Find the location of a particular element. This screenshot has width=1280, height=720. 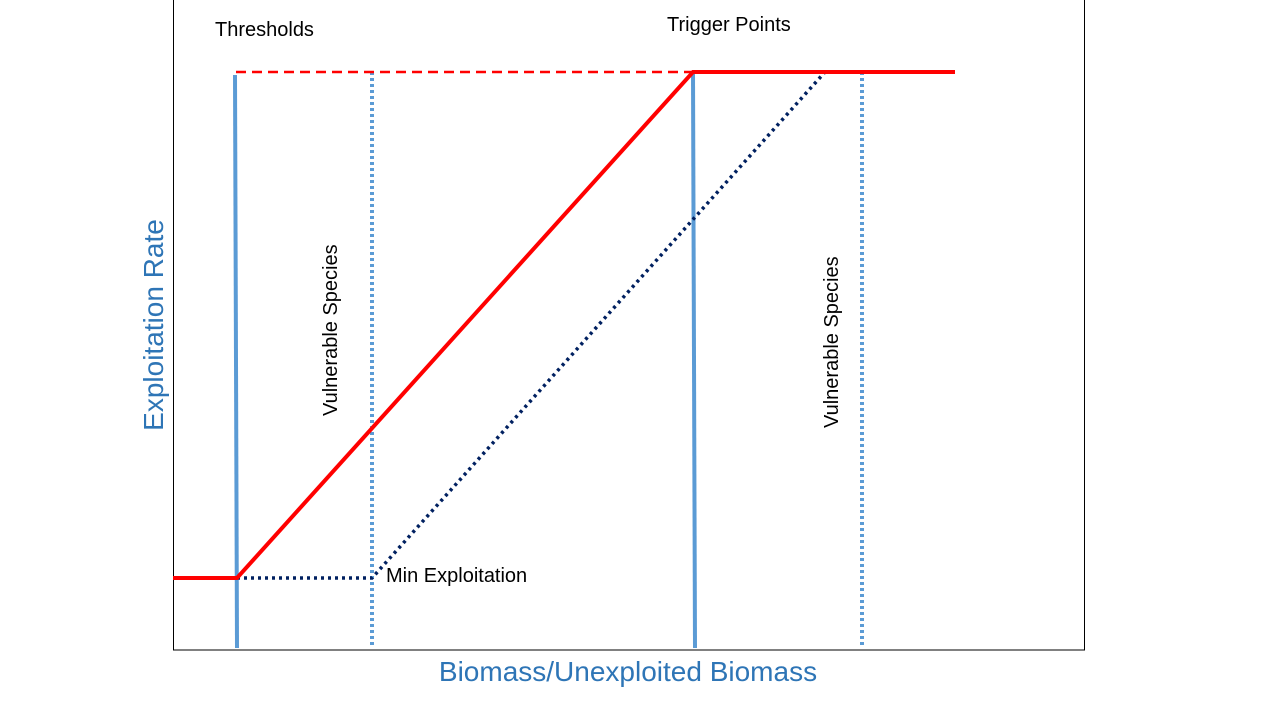

y-axis-title: Exploitation Rate is located at coordinates (153, 325).